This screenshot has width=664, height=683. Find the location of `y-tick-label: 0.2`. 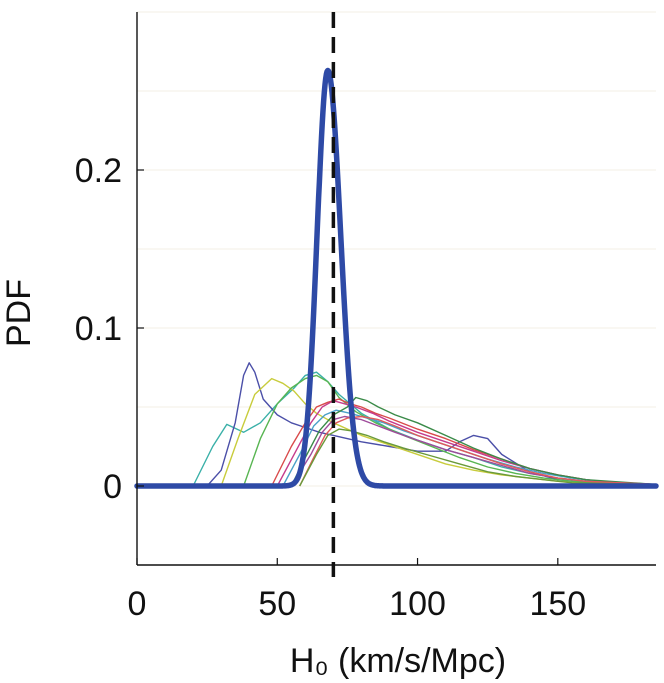

y-tick-label: 0.2 is located at coordinates (98, 171).